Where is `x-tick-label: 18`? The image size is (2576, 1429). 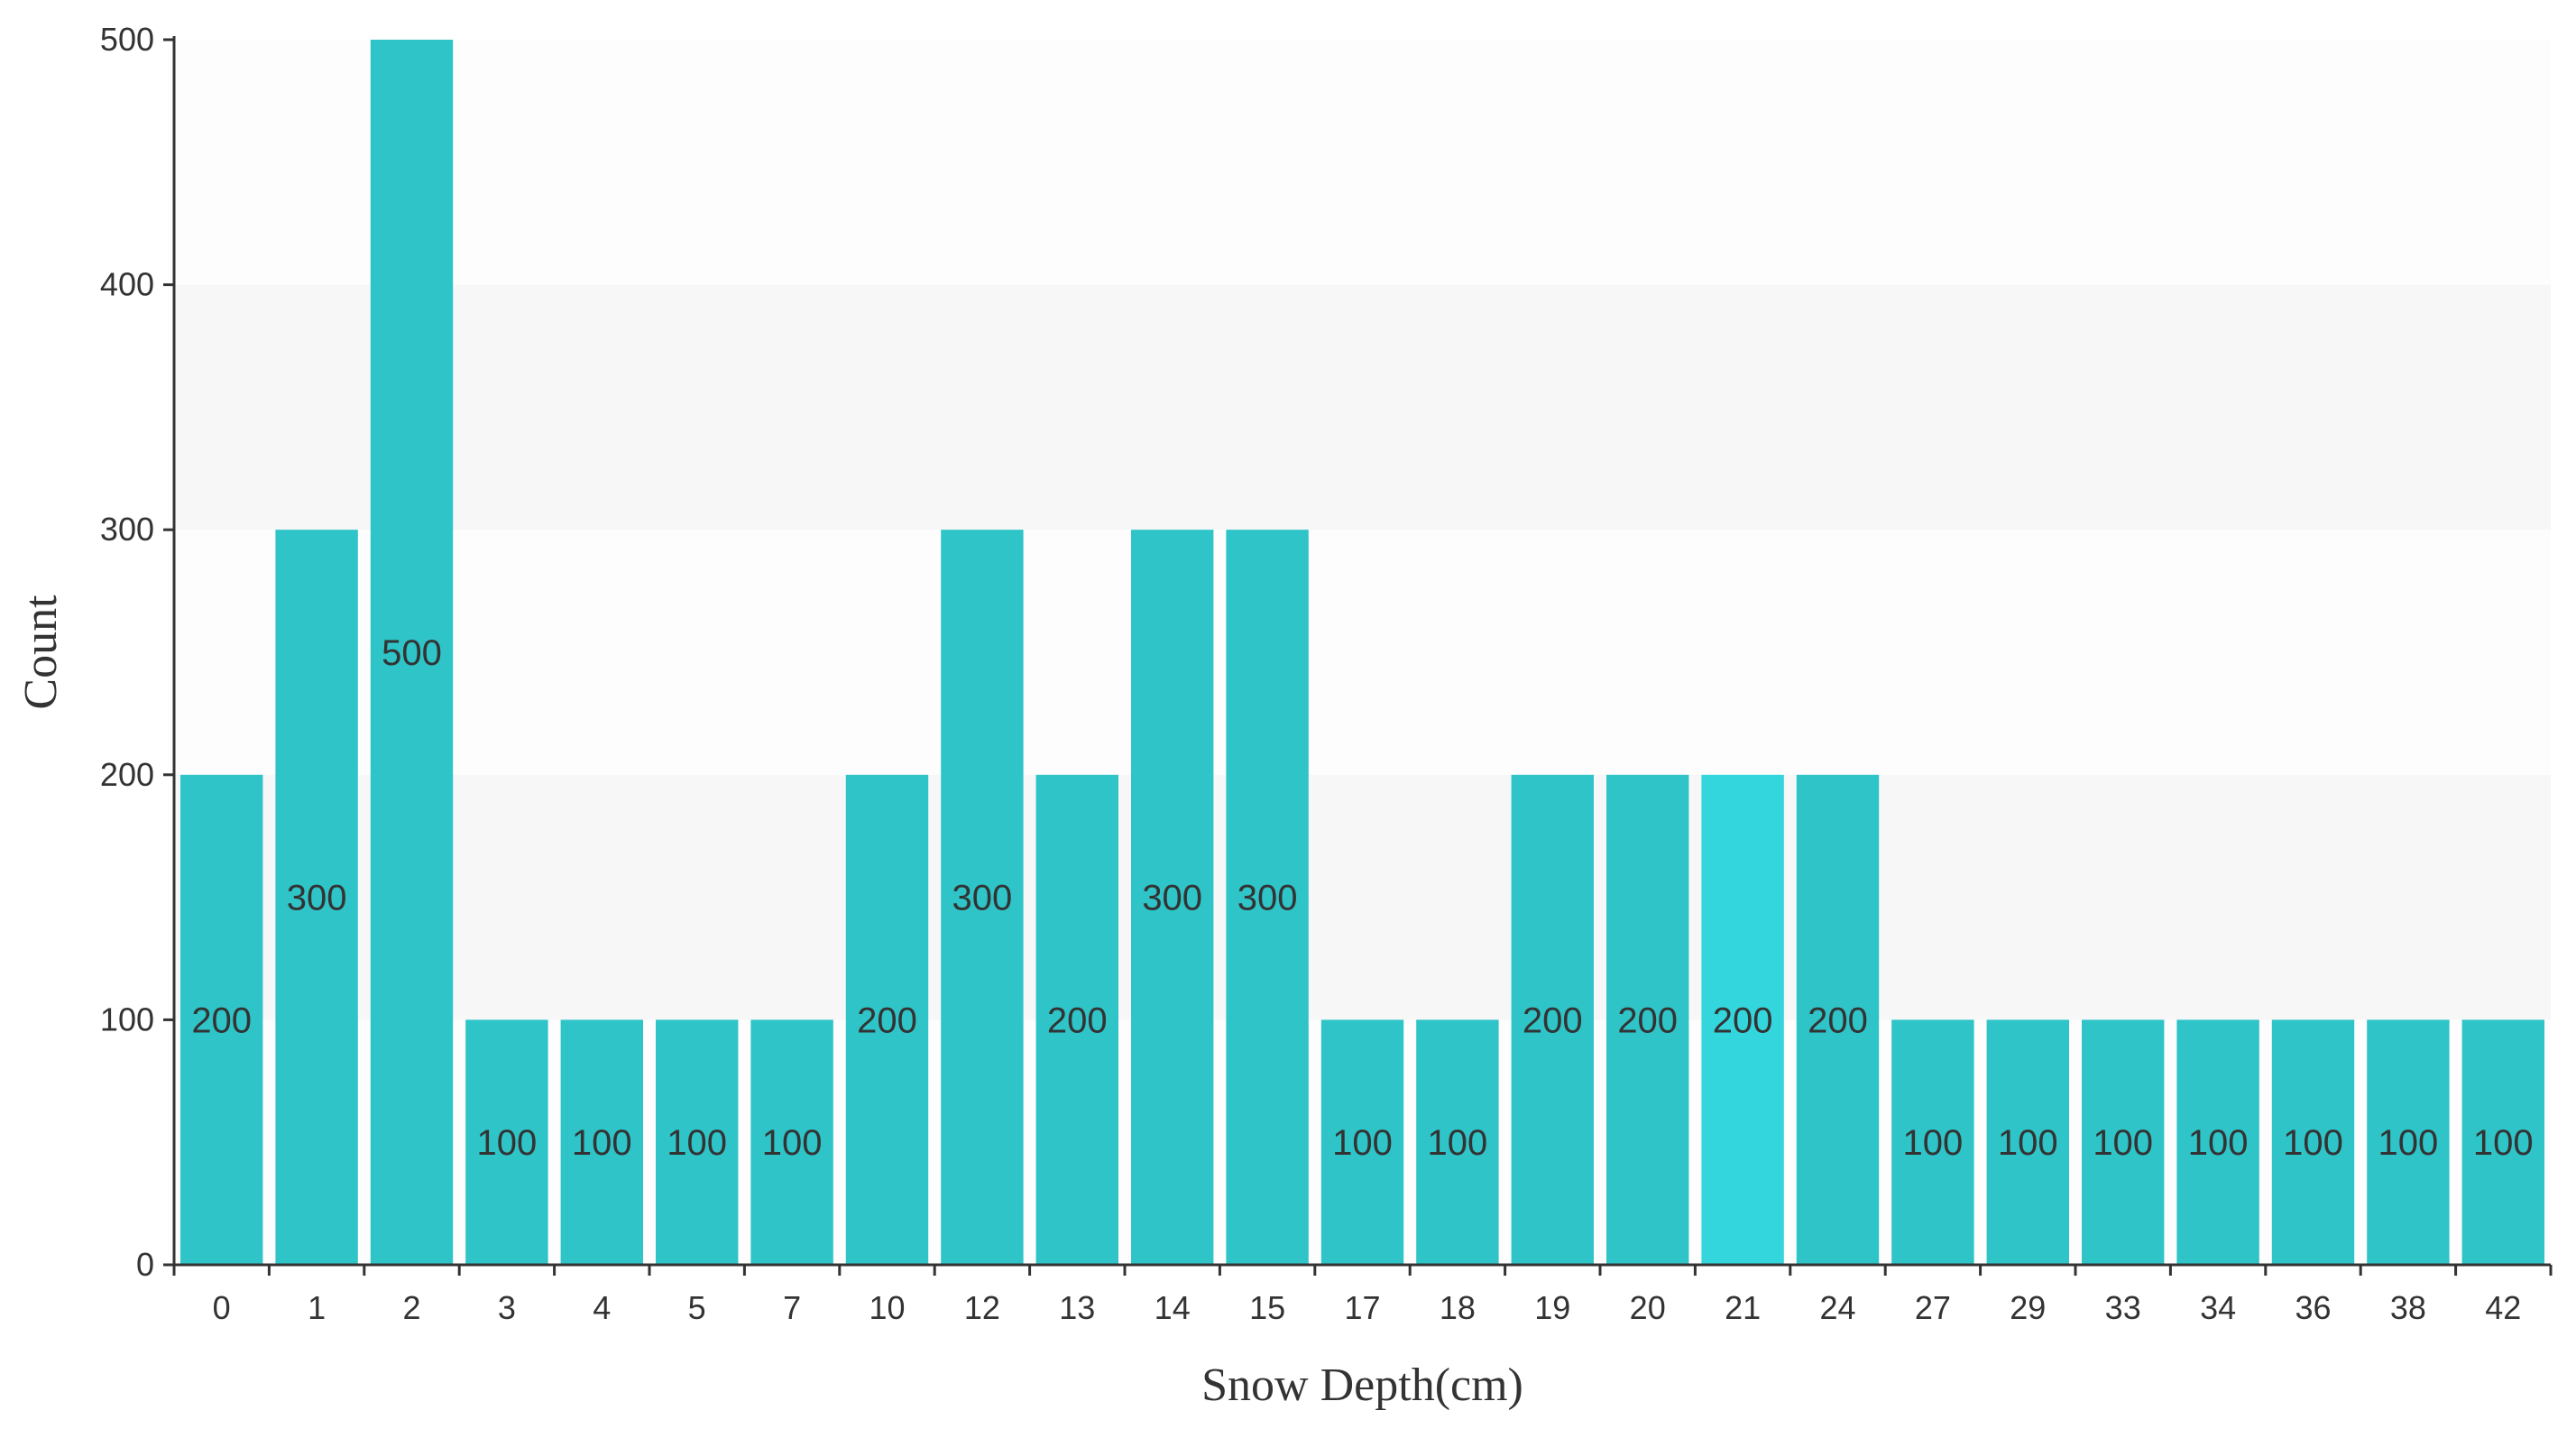
x-tick-label: 18 is located at coordinates (1458, 1307).